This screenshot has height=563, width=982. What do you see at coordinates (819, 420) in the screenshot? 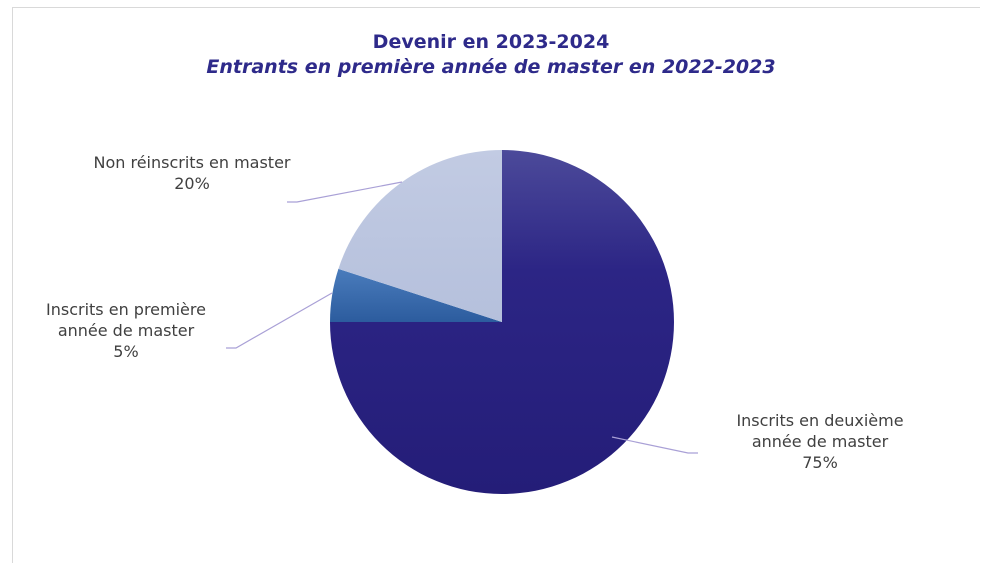
I see `slice-label-line-0-0: Inscrits en deuxième` at bounding box center [819, 420].